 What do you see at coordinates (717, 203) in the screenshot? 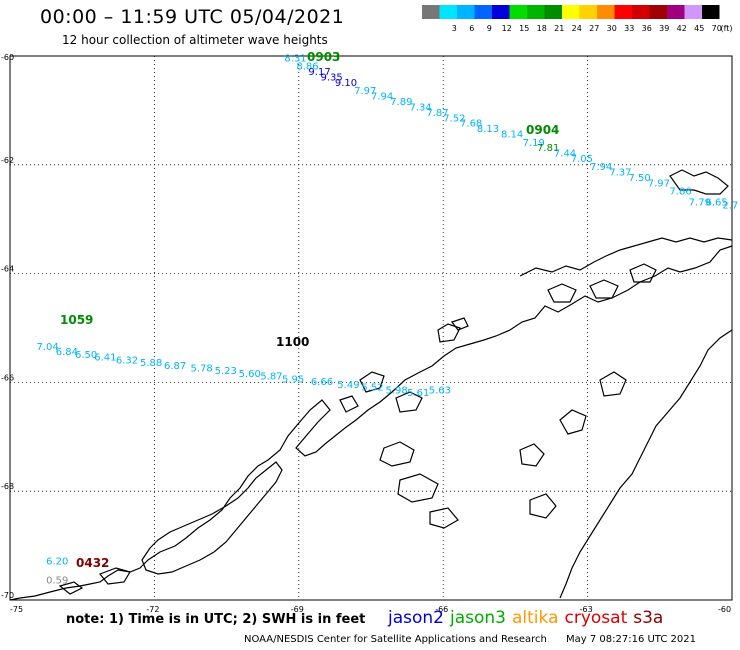
I see `swh-value: 6.65` at bounding box center [717, 203].